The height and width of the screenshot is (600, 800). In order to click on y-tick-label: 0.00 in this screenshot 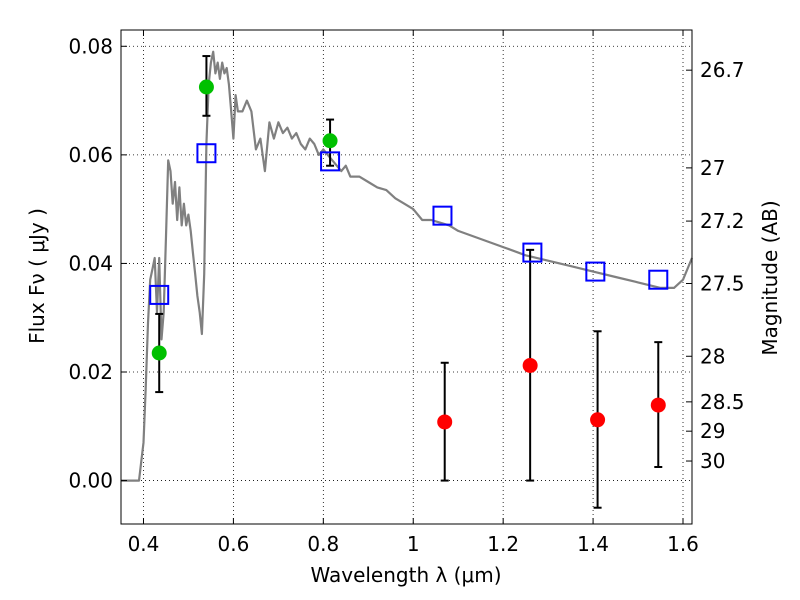, I will do `click(90, 481)`.